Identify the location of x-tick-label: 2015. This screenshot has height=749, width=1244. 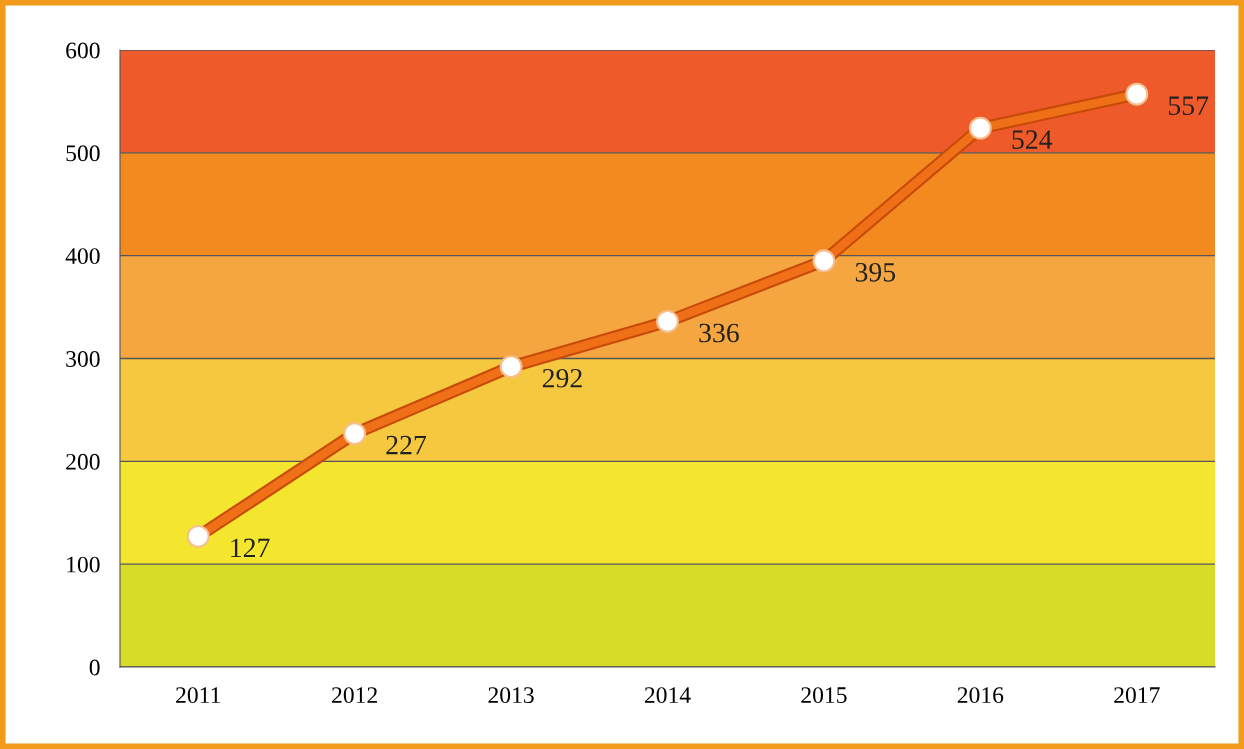
(824, 695).